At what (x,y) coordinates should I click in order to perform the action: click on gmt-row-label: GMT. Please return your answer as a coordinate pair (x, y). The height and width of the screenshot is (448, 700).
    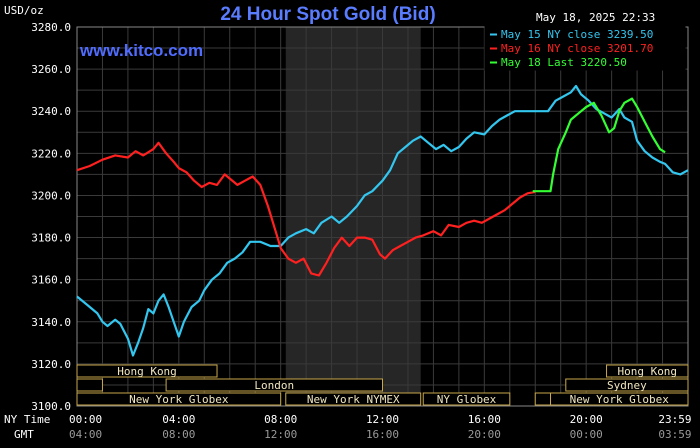
    Looking at the image, I should click on (24, 434).